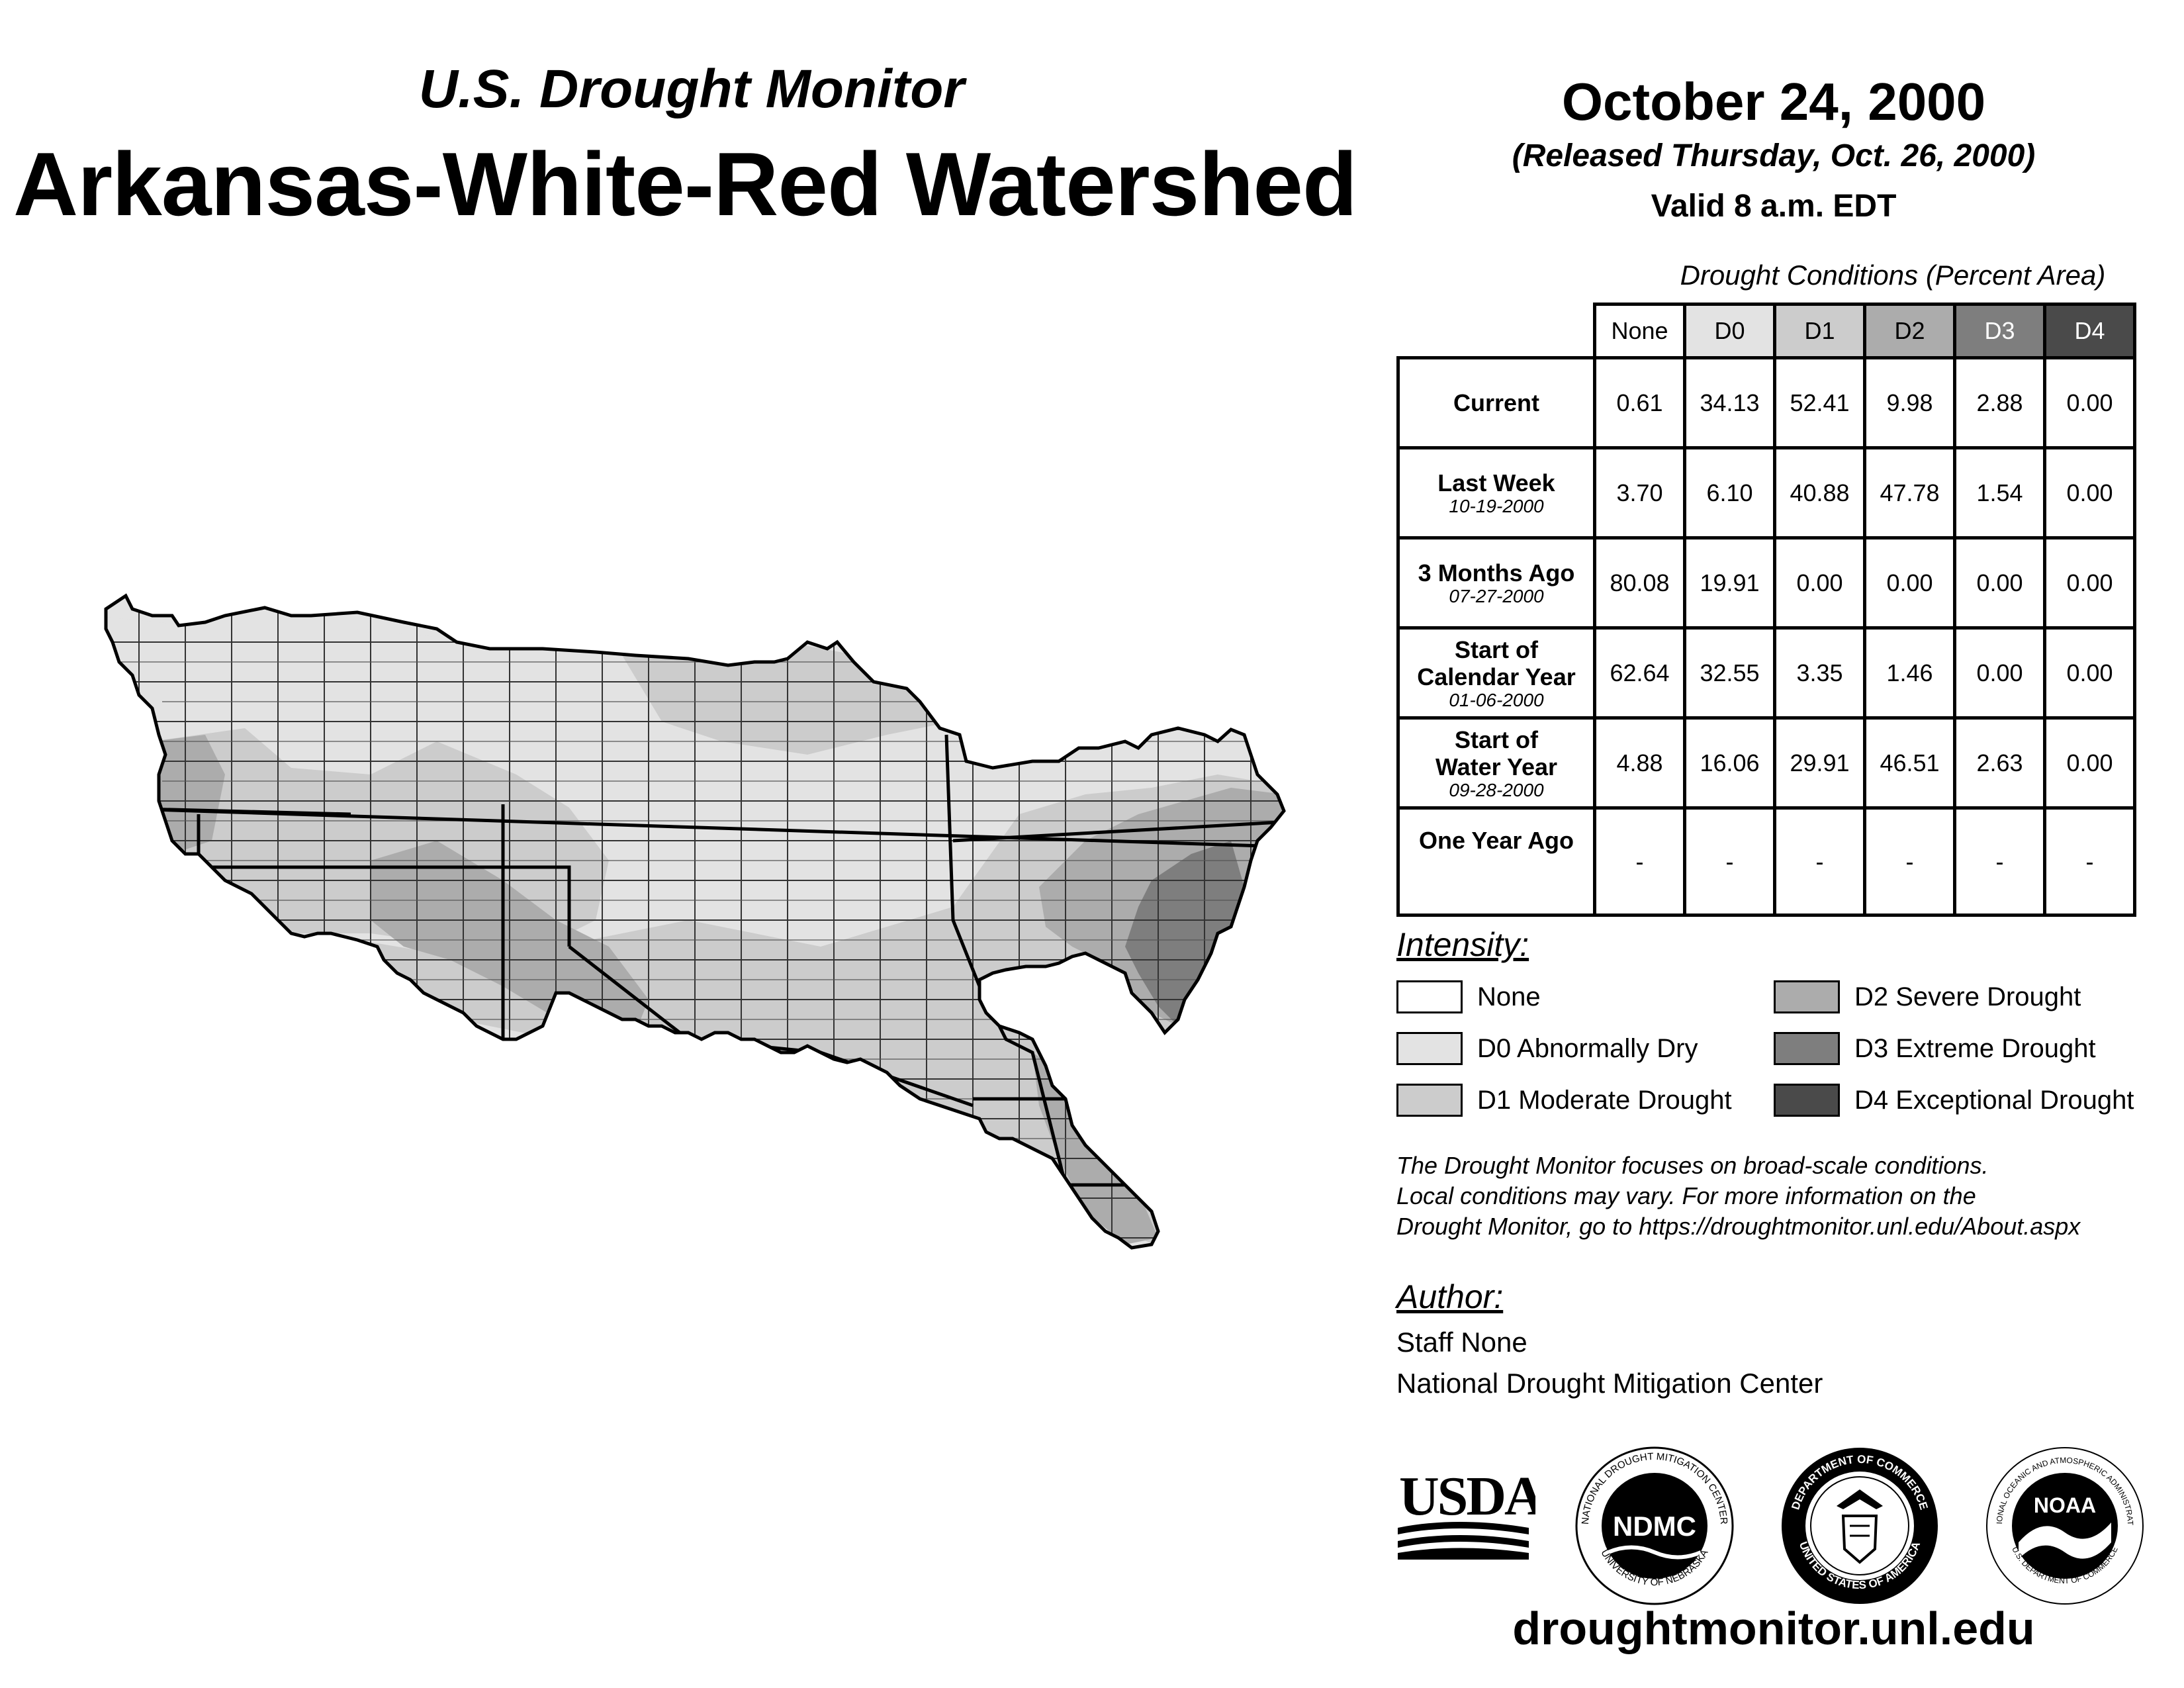  Describe the element at coordinates (1729, 402) in the screenshot. I see `table-cell: 34.13` at that location.